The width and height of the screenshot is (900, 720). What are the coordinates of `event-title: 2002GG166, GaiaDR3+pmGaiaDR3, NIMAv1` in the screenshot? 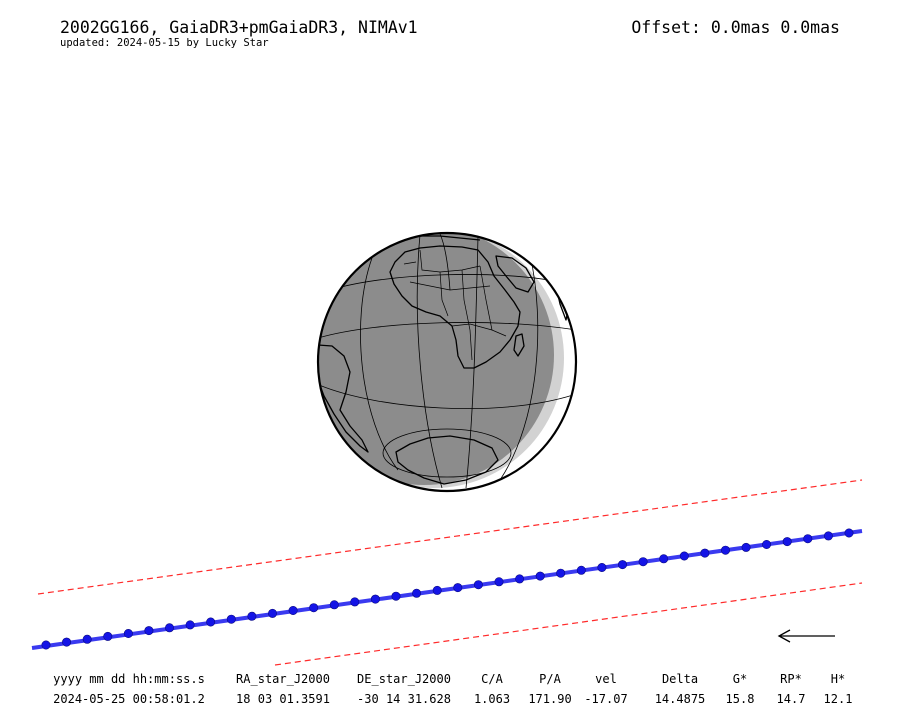 It's located at (239, 27).